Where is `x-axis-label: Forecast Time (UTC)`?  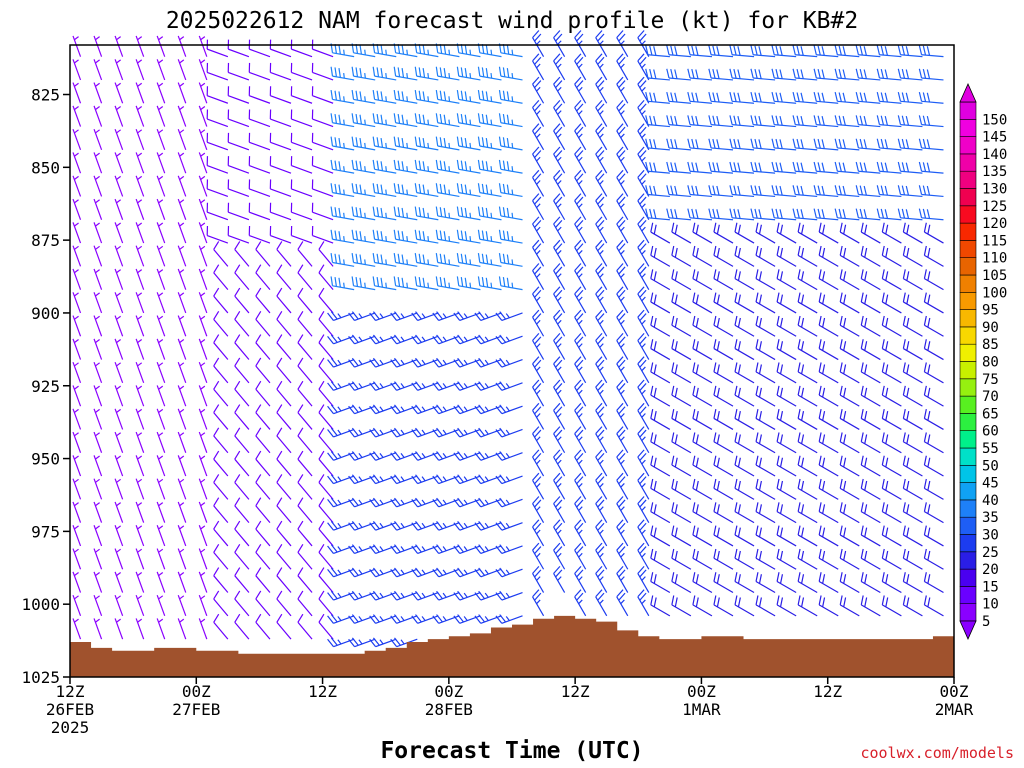 x-axis-label: Forecast Time (UTC) is located at coordinates (511, 751).